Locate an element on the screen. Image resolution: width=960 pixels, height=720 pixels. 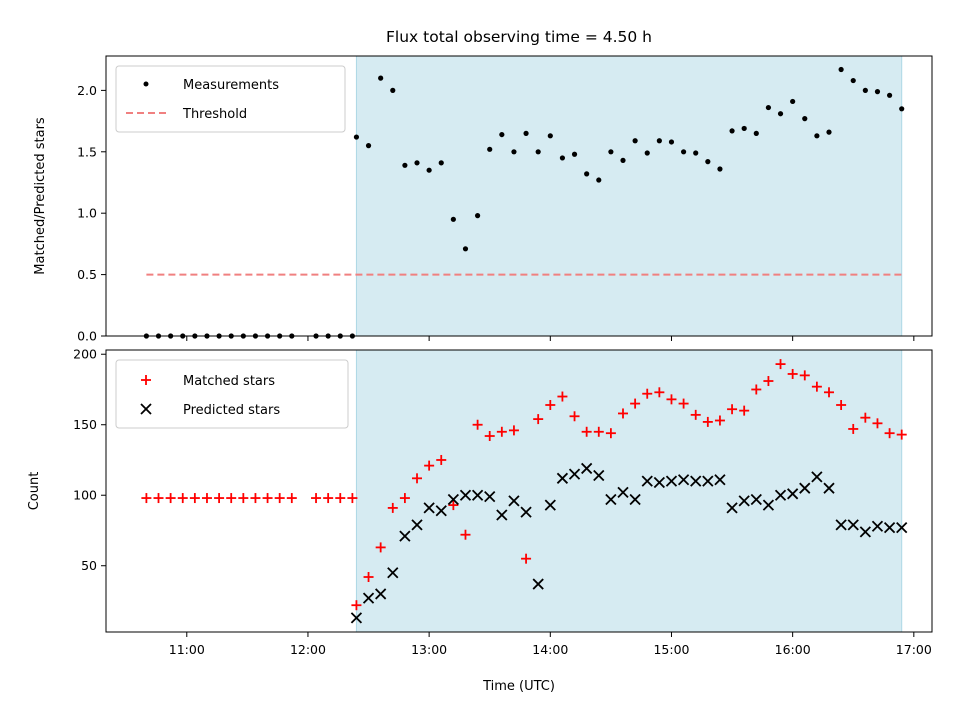
bottom-legend-box is located at coordinates (232, 394).